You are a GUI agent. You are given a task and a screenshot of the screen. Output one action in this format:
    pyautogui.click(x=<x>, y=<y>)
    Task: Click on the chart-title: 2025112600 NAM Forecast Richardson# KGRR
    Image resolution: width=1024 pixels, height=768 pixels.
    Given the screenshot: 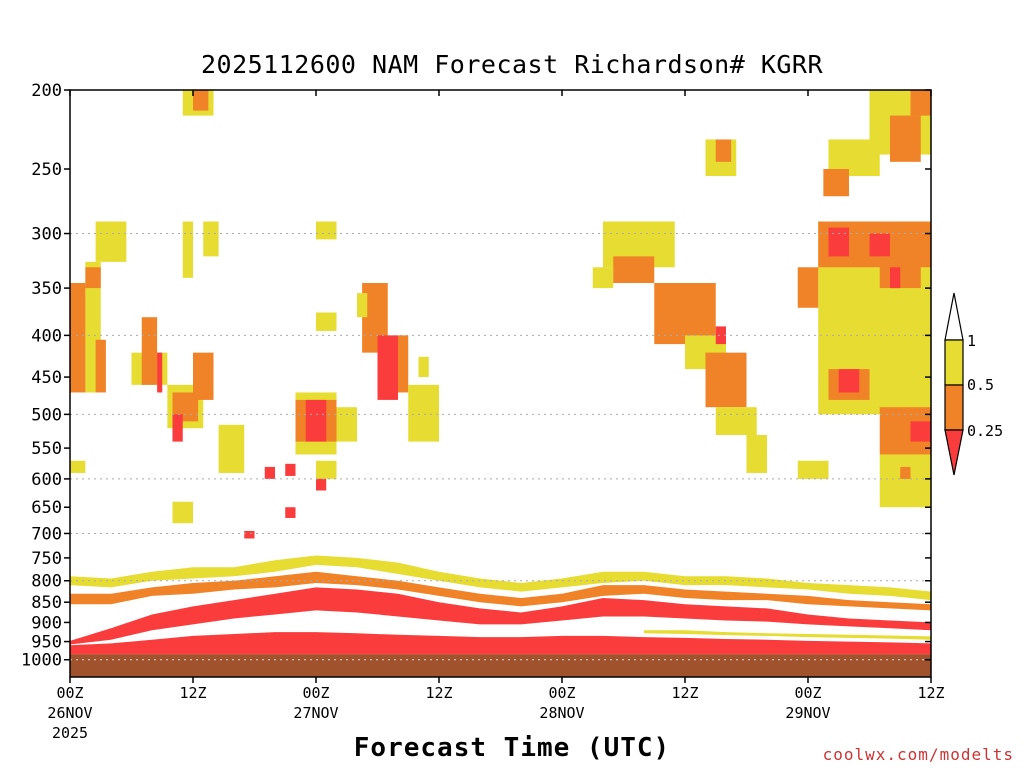 What is the action you would take?
    pyautogui.click(x=512, y=64)
    